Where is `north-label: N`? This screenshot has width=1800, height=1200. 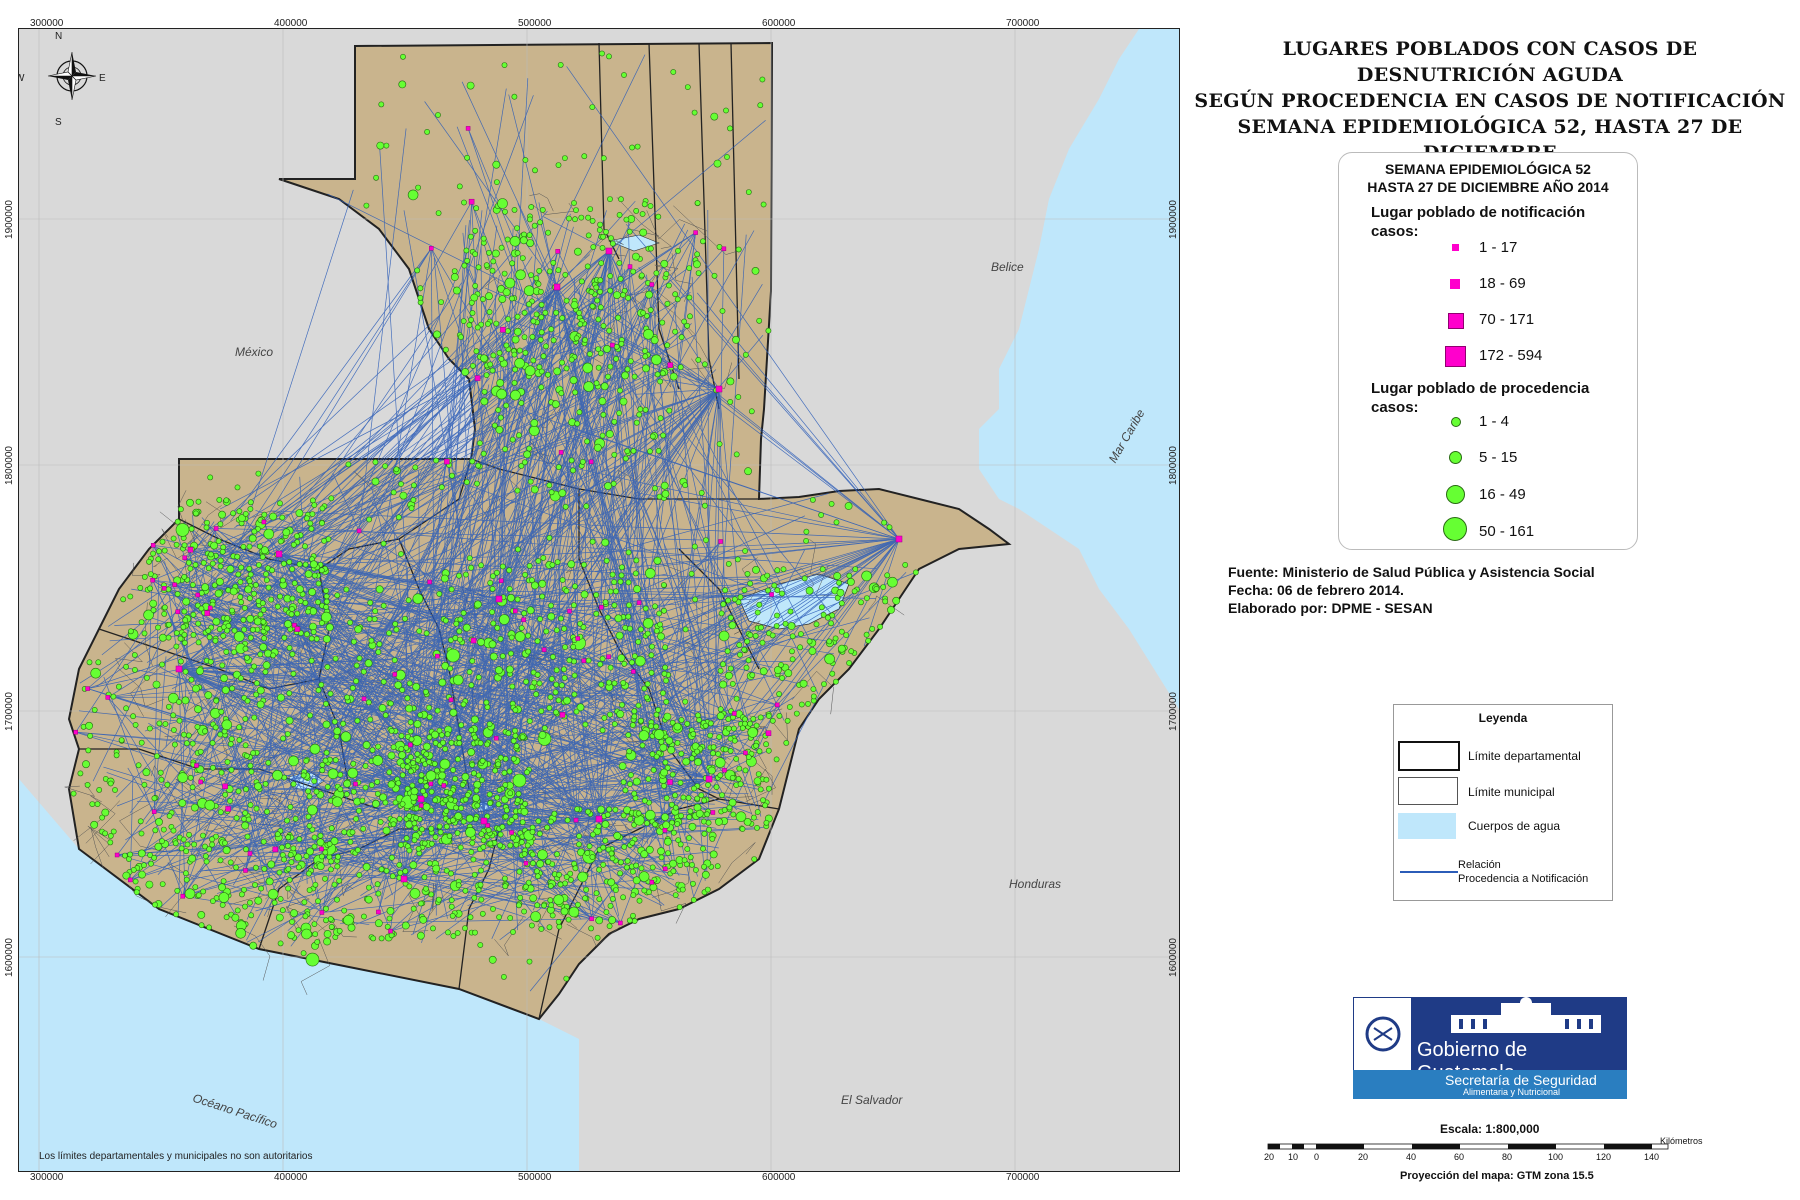
north-label: N is located at coordinates (59, 36).